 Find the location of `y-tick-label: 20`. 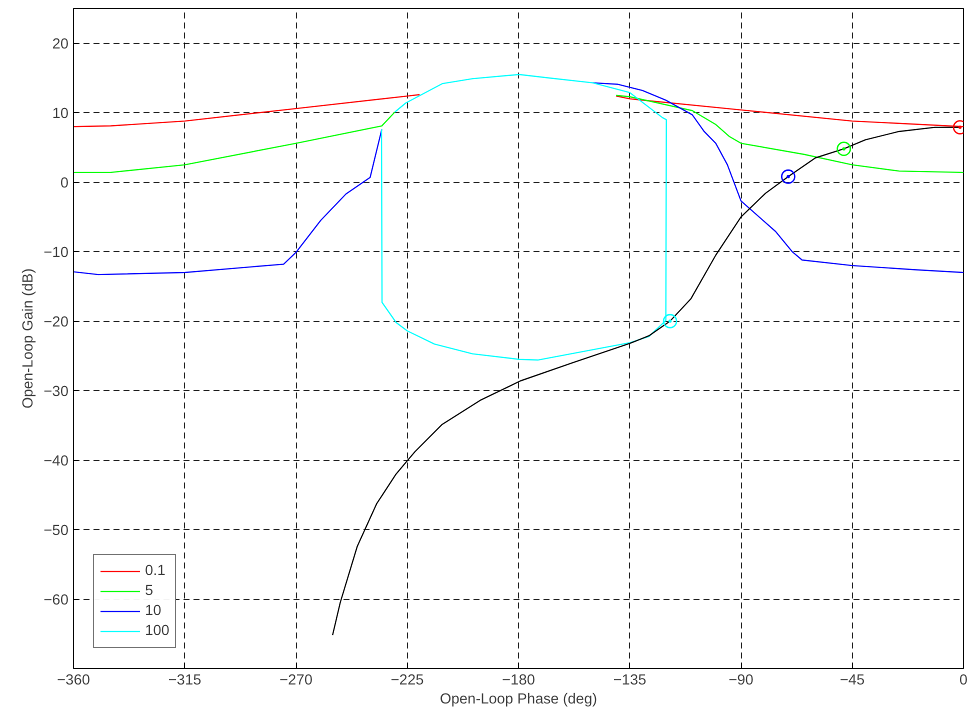

y-tick-label: 20 is located at coordinates (60, 44).